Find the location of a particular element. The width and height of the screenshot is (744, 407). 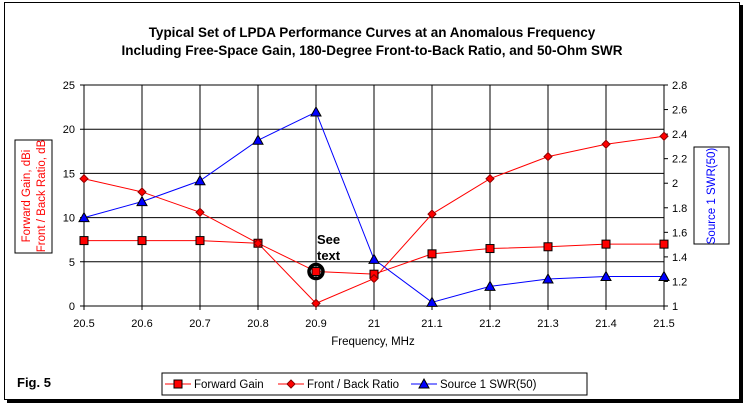

legend is located at coordinates (374, 384).